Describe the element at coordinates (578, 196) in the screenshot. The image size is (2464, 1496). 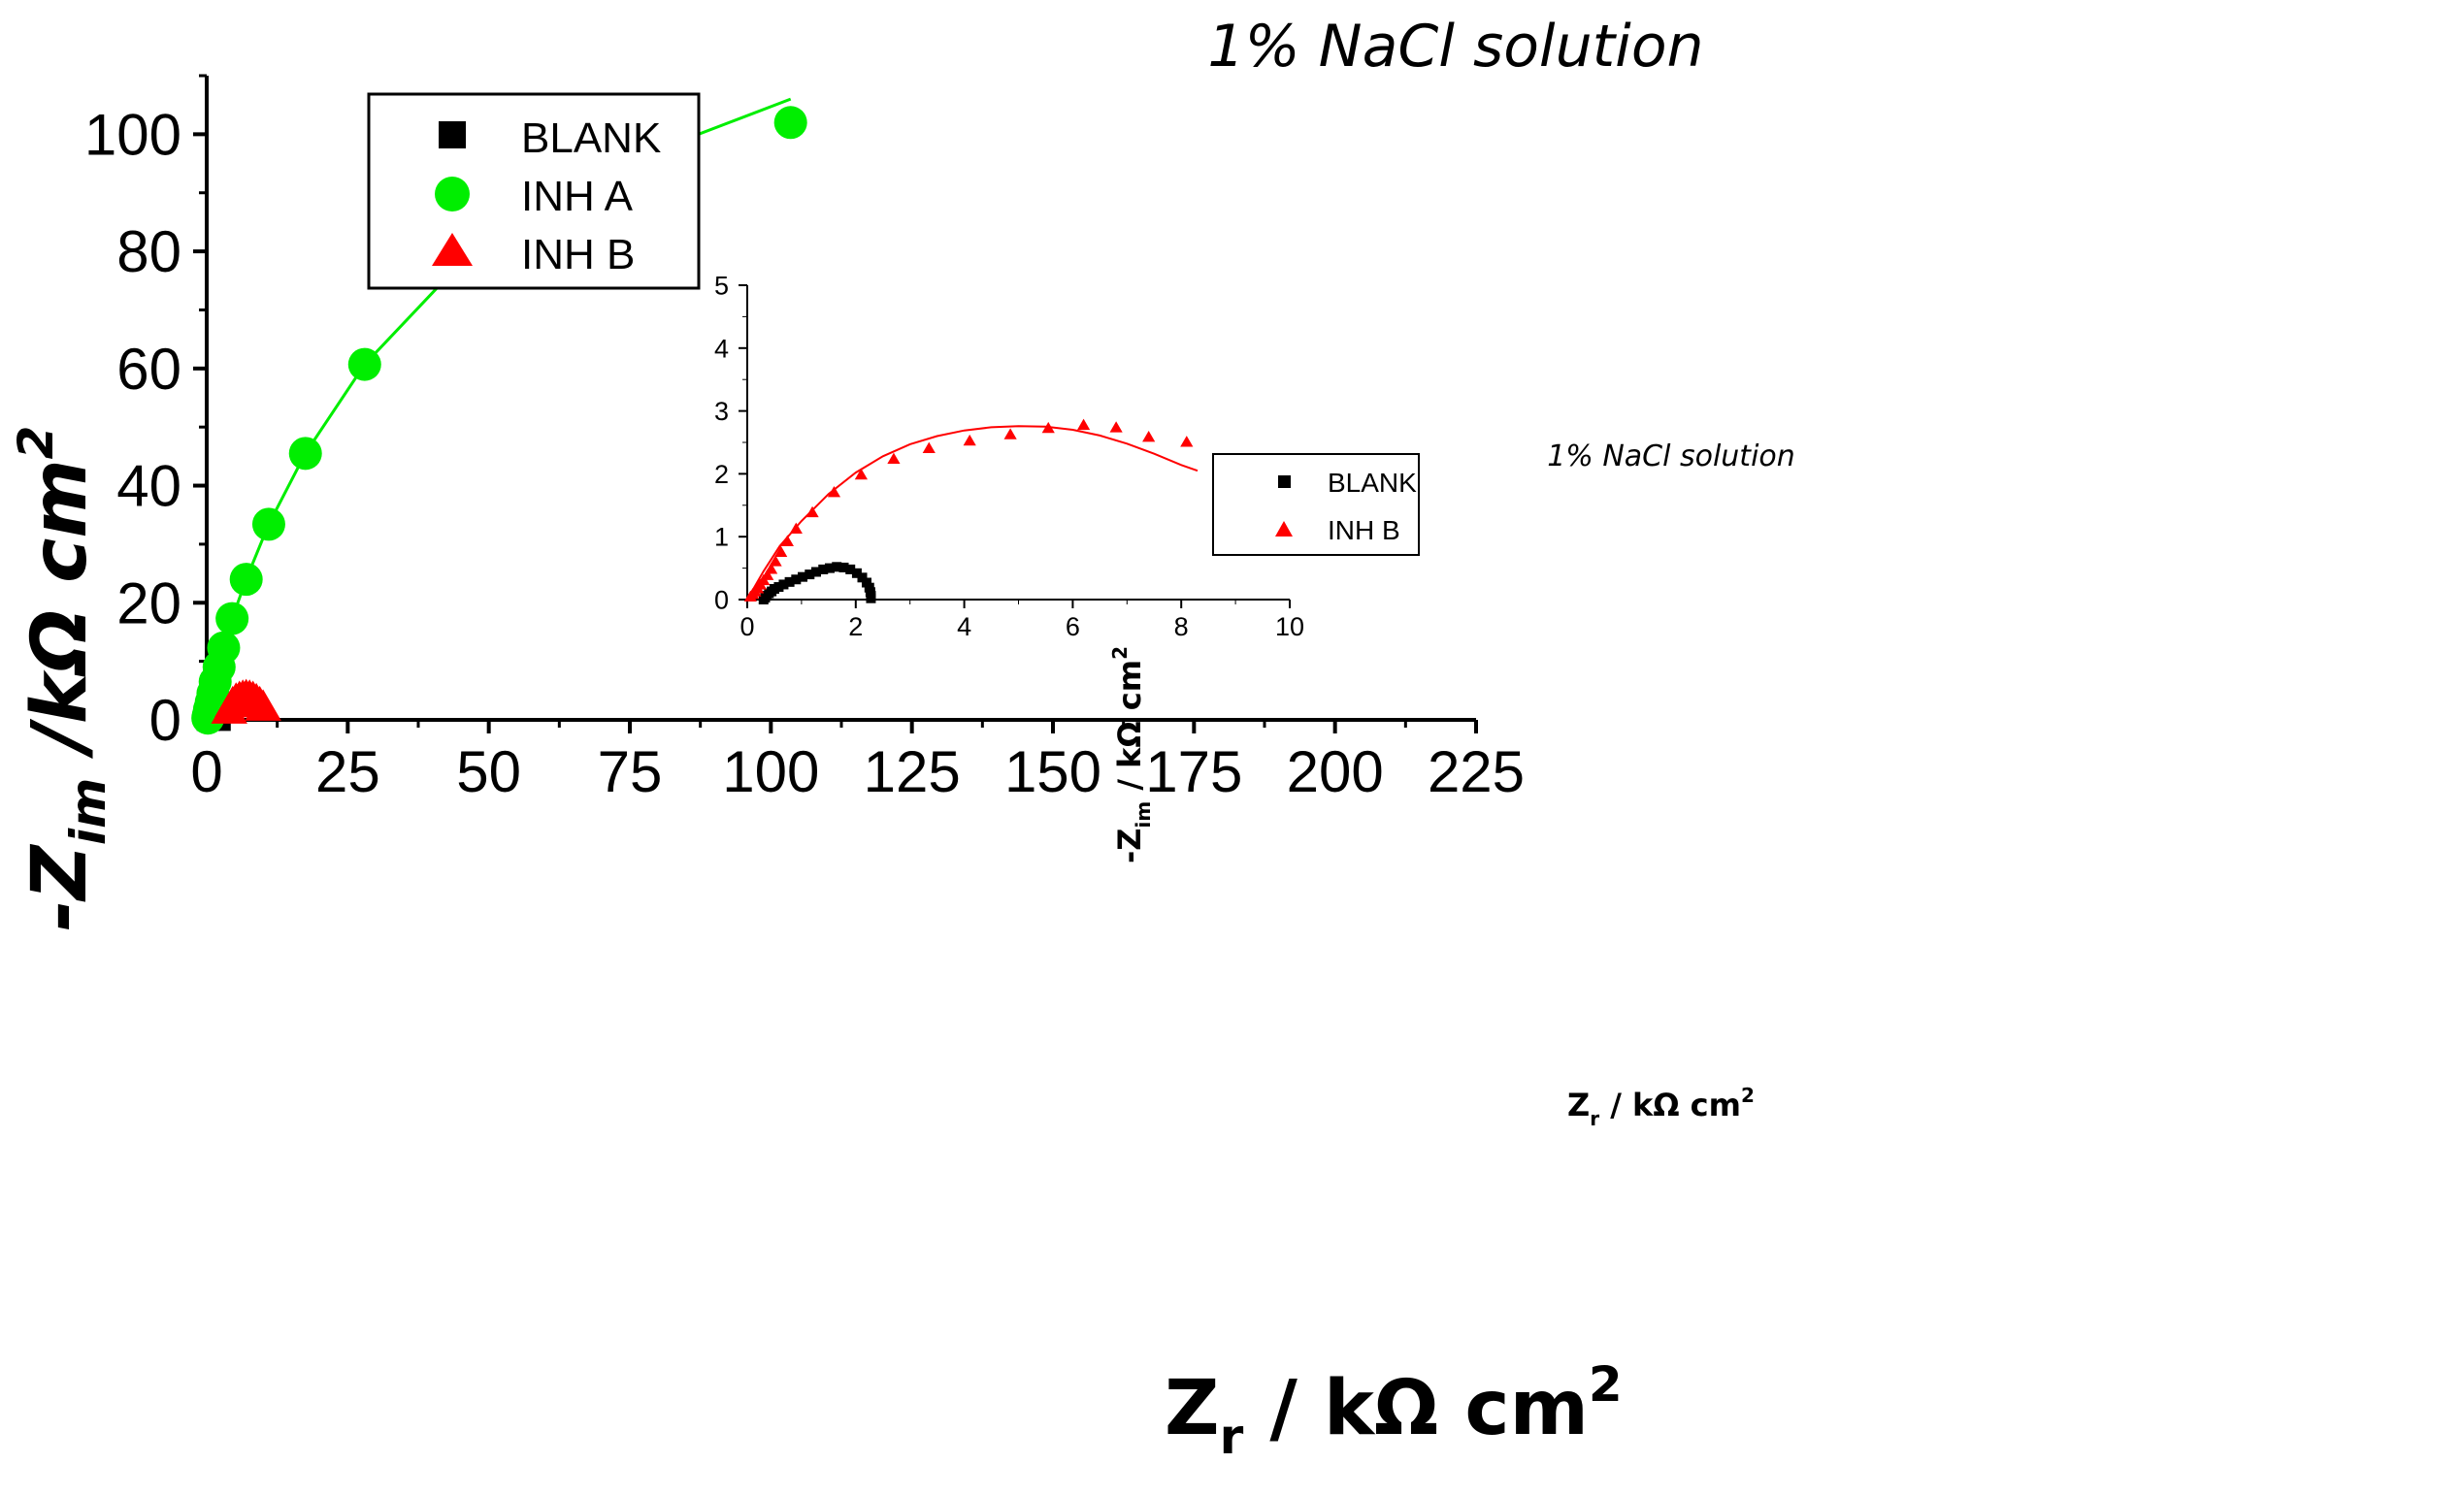
I see `main-legend-inh-a-label: INH A` at that location.